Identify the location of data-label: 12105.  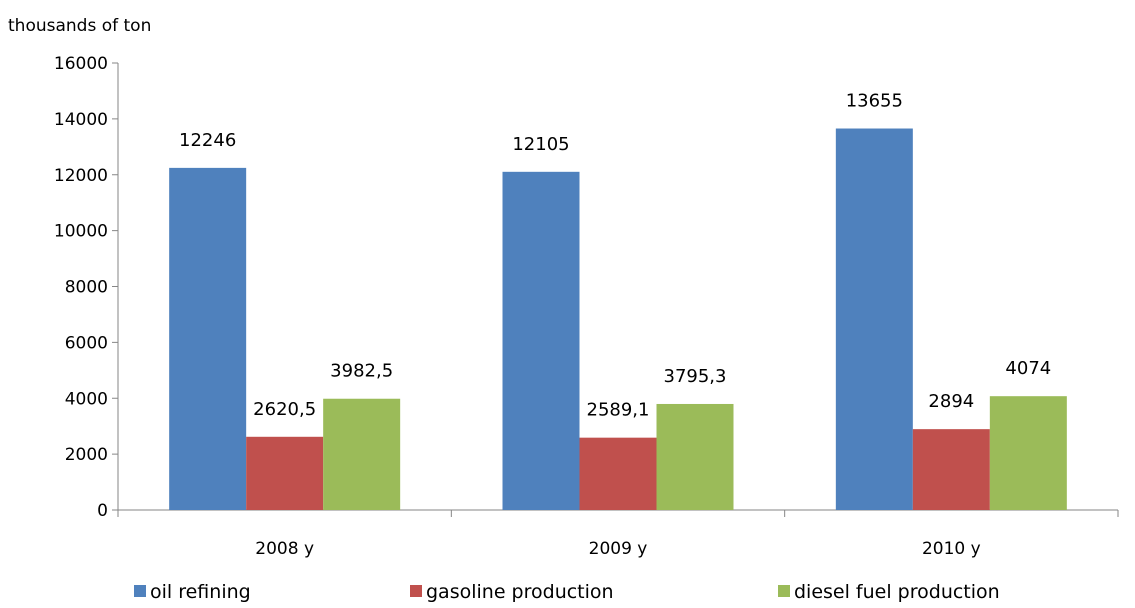
(540, 144).